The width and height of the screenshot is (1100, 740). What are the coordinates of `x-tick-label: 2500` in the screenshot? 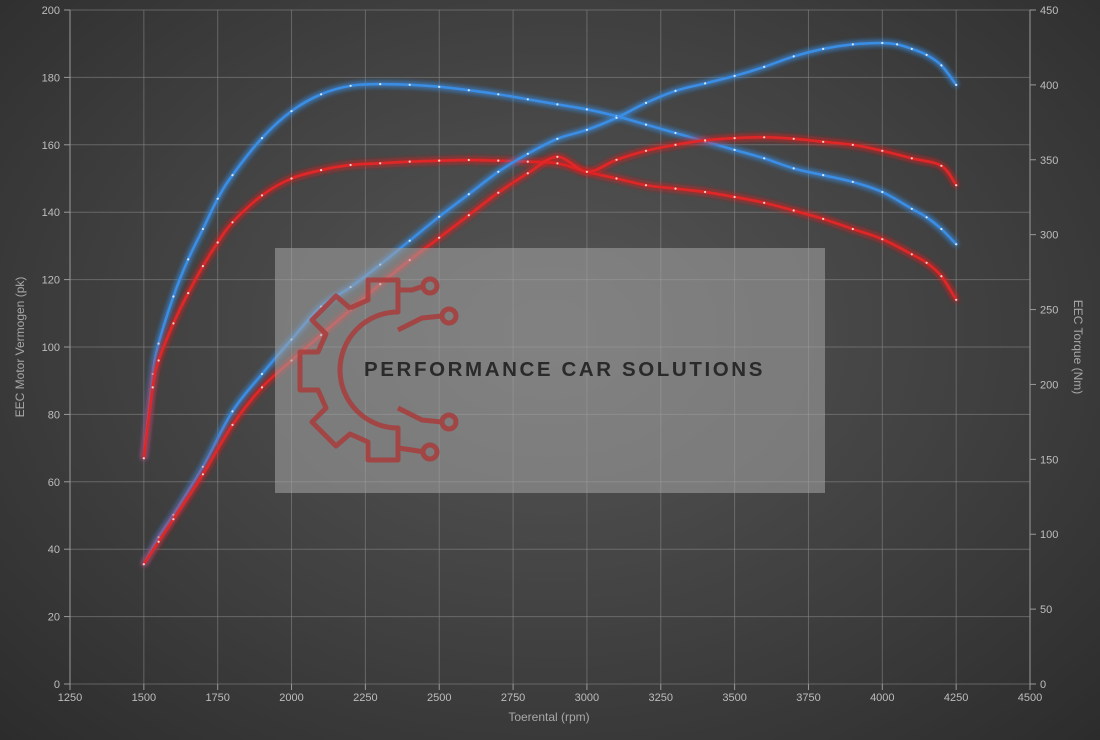 It's located at (439, 698).